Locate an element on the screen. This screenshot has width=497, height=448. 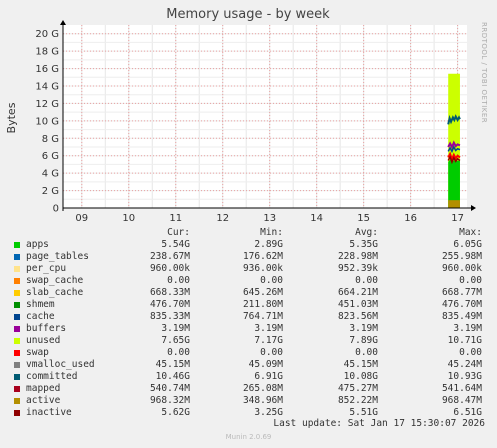
legend-min: 3.19M is located at coordinates (268, 328).